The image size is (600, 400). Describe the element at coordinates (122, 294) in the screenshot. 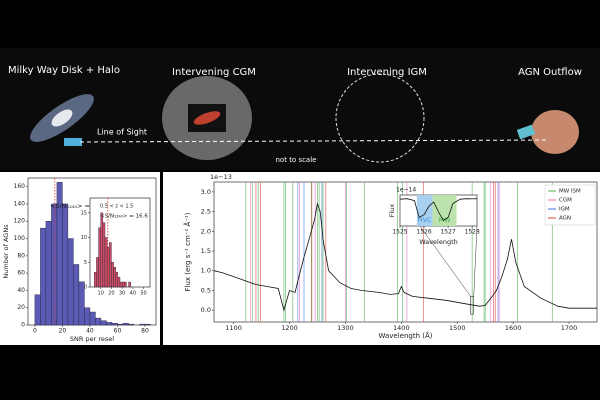

I see `x-tick-label: 30` at that location.